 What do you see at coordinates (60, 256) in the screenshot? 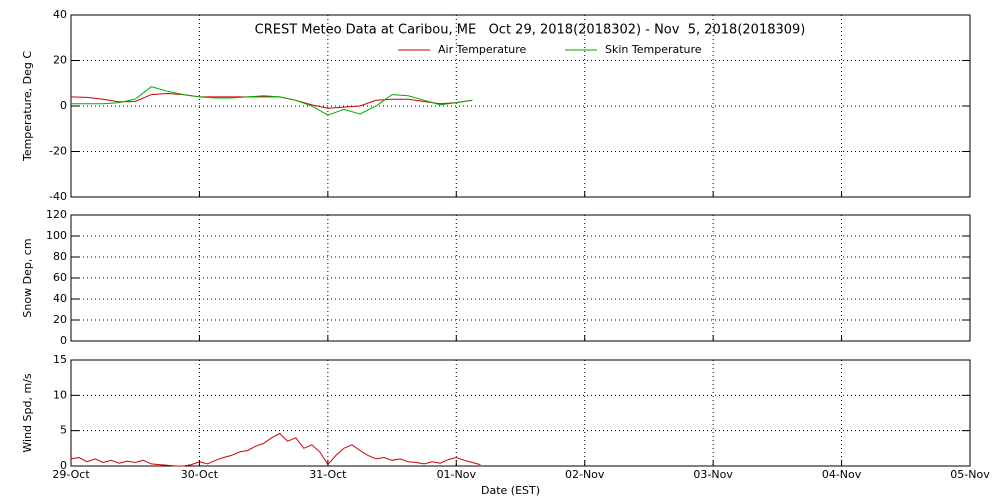
I see `y-tick-label: 80` at bounding box center [60, 256].